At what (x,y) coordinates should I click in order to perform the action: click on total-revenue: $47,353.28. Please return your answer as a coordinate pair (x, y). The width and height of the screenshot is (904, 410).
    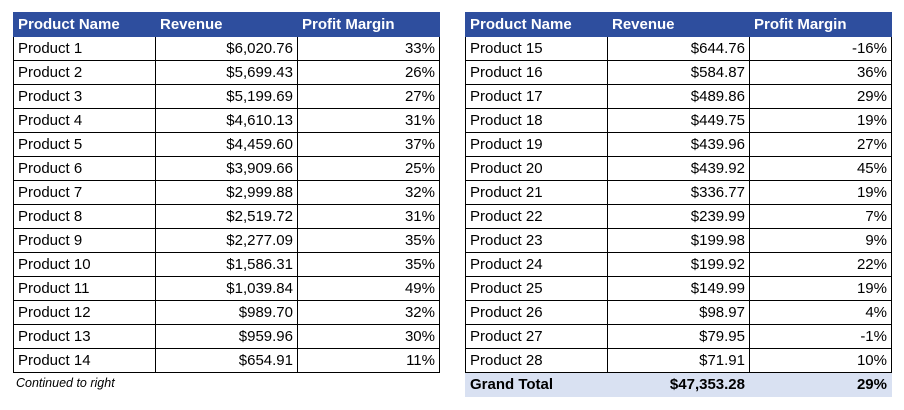
    Looking at the image, I should click on (678, 384).